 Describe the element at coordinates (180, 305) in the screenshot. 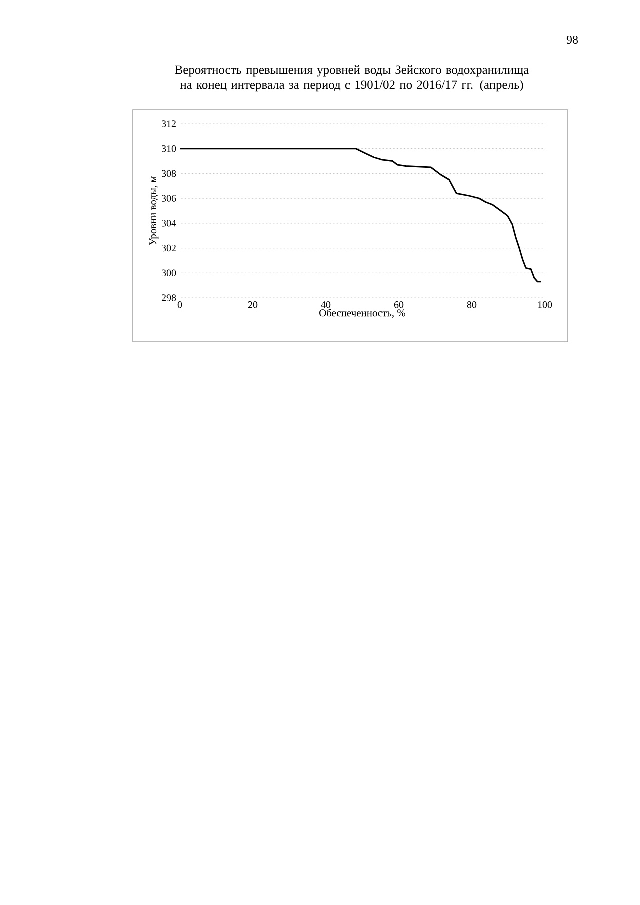

I see `x-tick-label: 0` at that location.